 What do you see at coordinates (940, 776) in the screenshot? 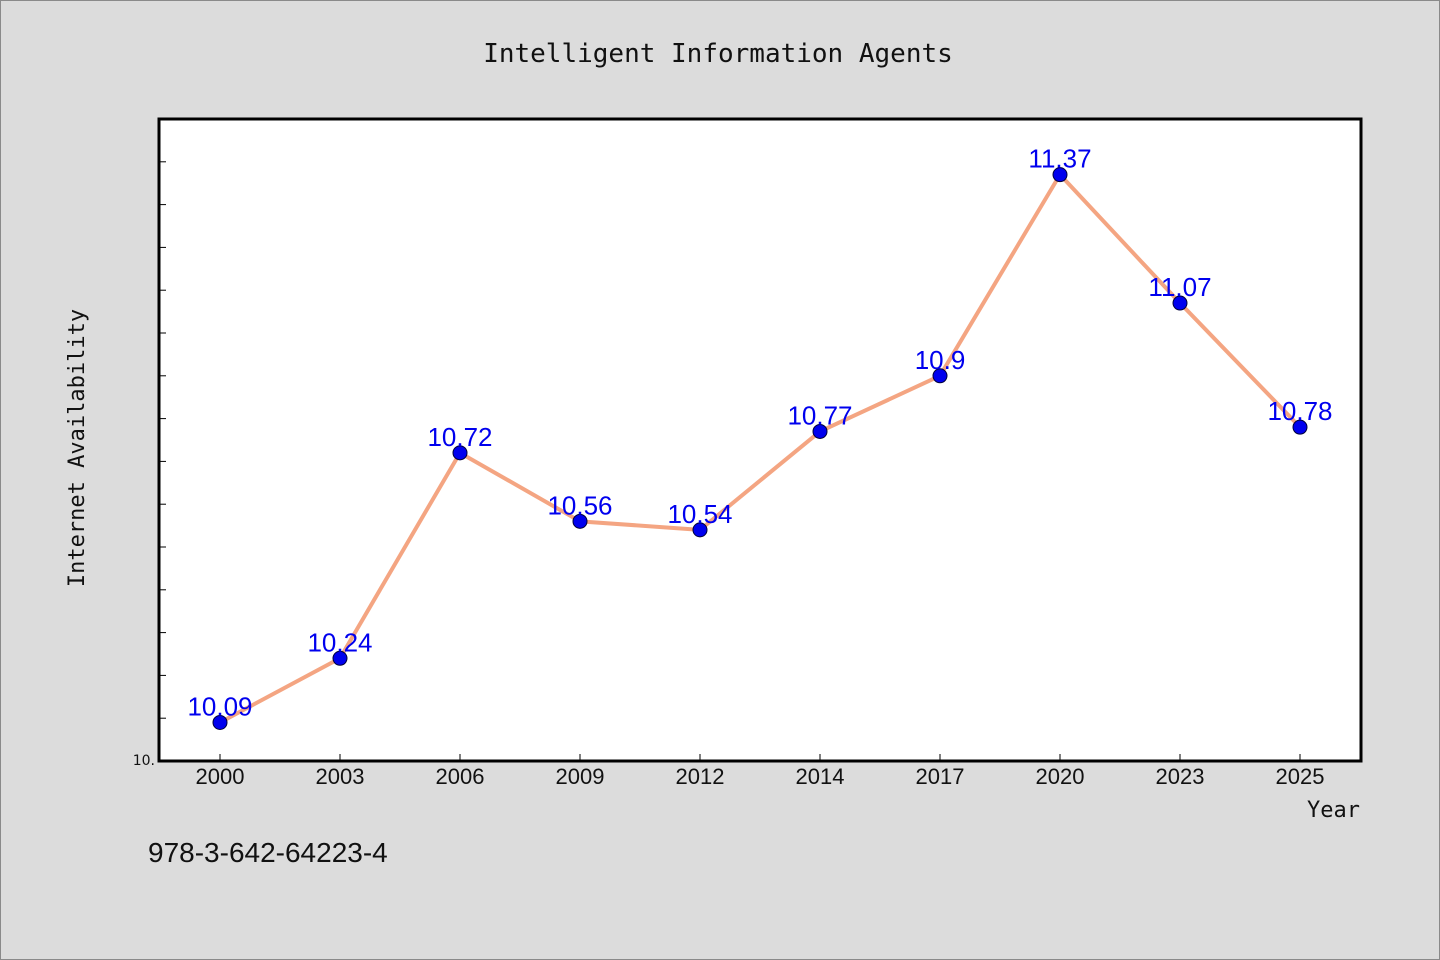
I see `x-tick-label: 2017` at bounding box center [940, 776].